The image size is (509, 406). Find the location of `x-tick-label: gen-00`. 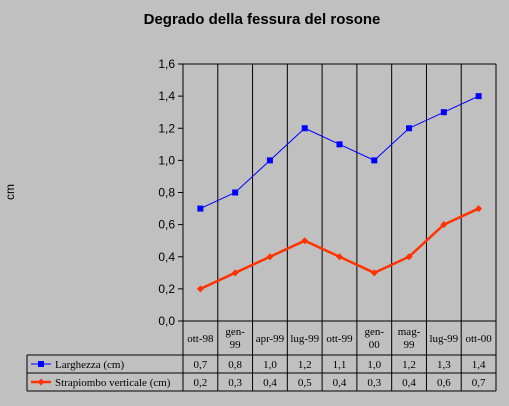

x-tick-label: gen-00 is located at coordinates (375, 338).